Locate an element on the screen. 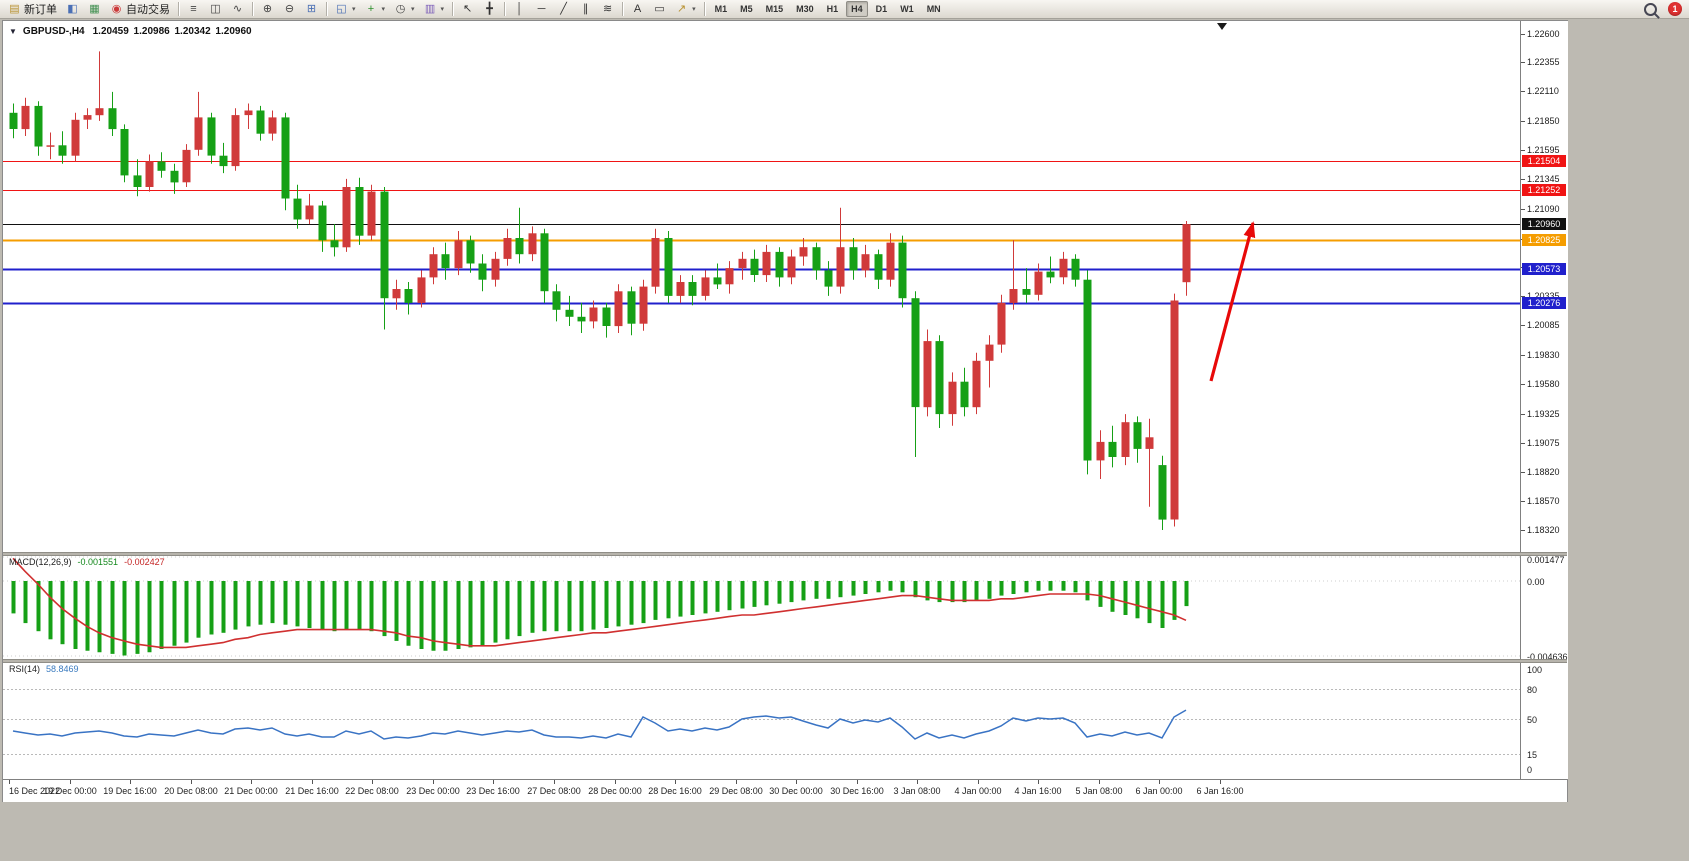  time-axis-label: 21 Dec 16:00 is located at coordinates (312, 791).